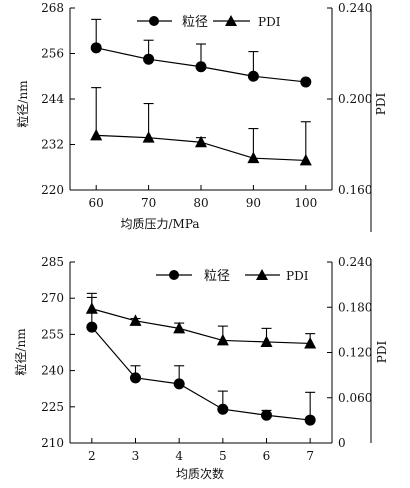 This screenshot has width=410, height=488. I want to click on y-tick-label: 210, so click(52, 443).